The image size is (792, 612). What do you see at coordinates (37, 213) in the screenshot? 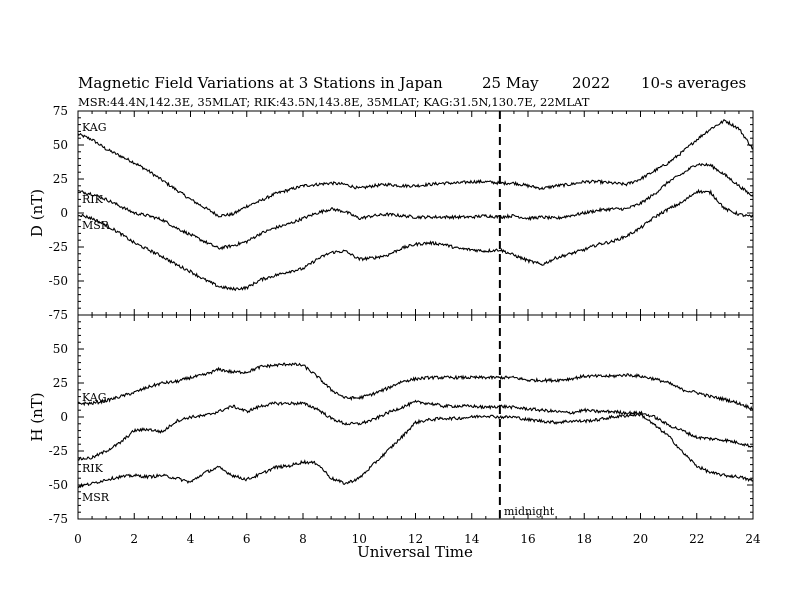
I see `top-y-axis-label: D (nT)` at bounding box center [37, 213].